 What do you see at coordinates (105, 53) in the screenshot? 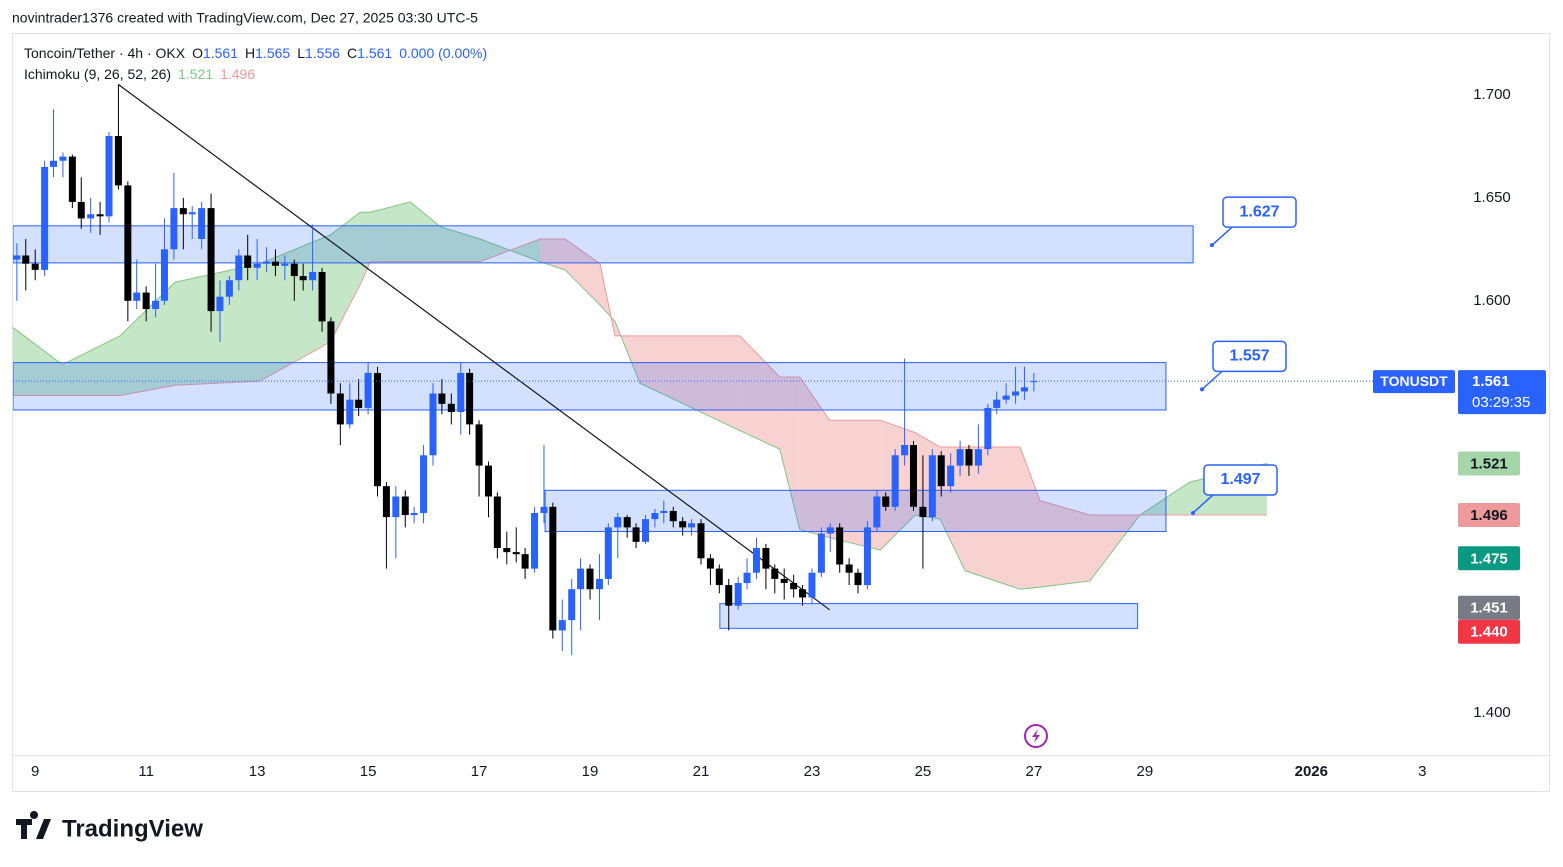
I see `legend-symbol: Toncoin/Tether · 4h · OKX` at bounding box center [105, 53].